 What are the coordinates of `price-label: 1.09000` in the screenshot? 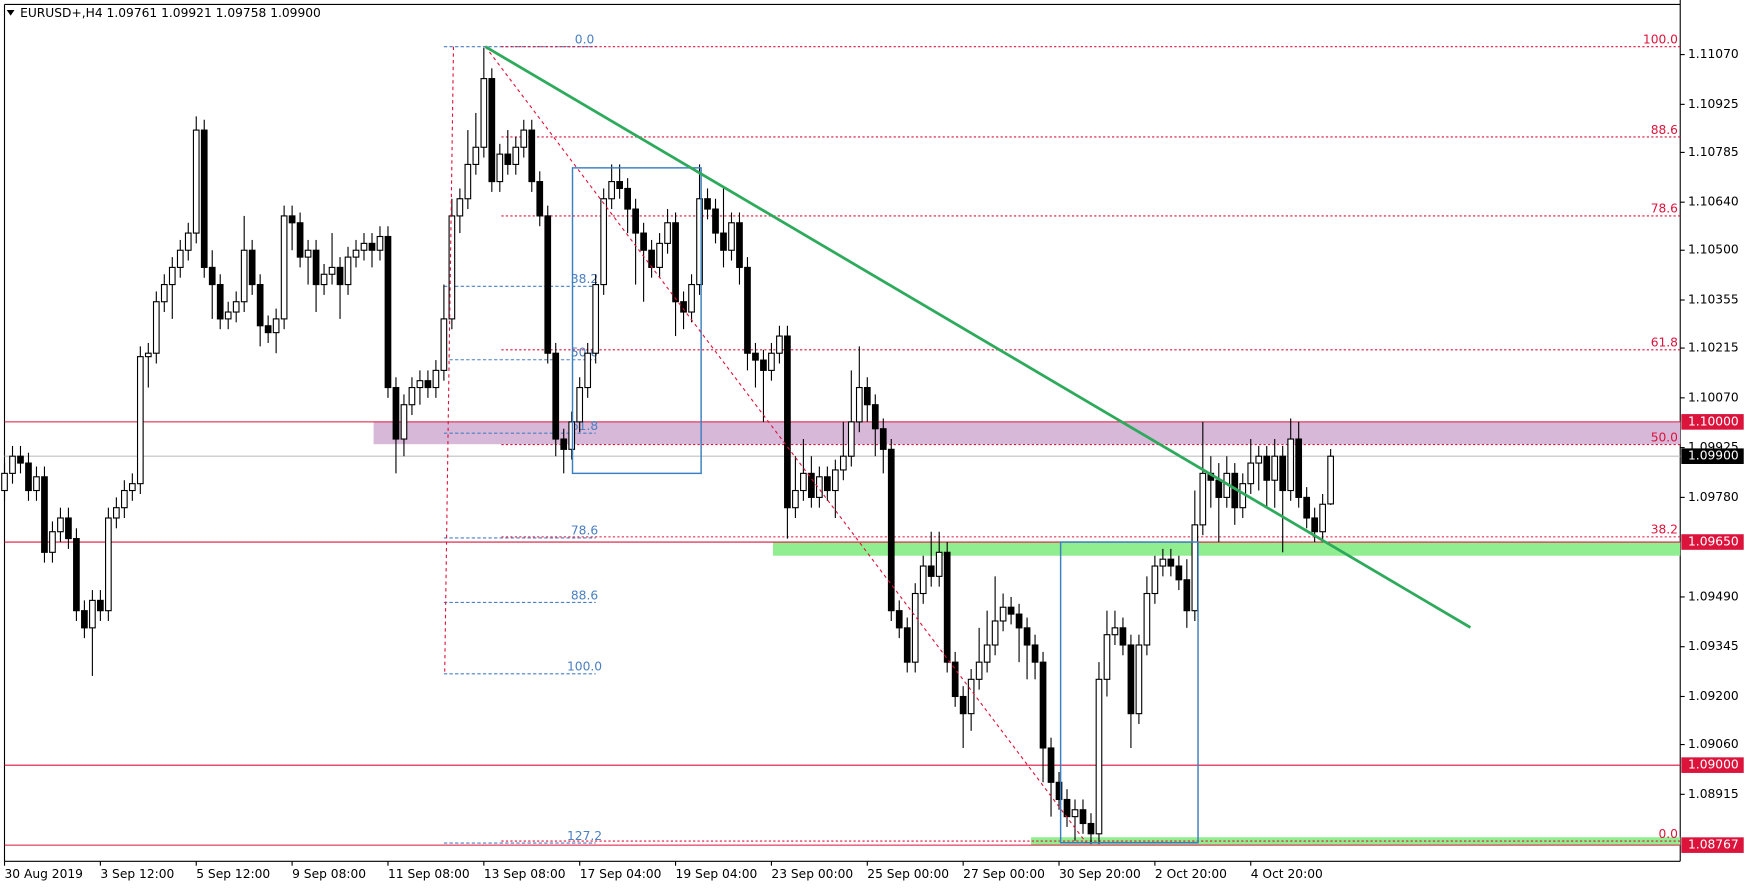 It's located at (1713, 765).